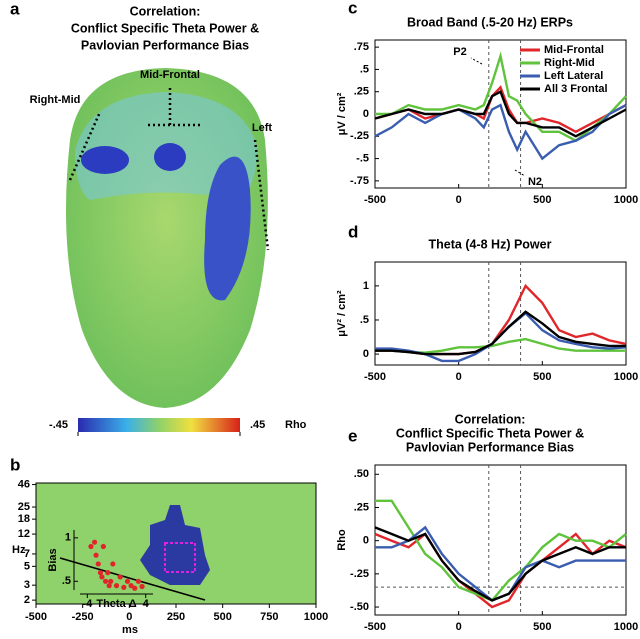 This screenshot has height=639, width=640. What do you see at coordinates (364, 69) in the screenshot?
I see `y-tick-label: .5` at bounding box center [364, 69].